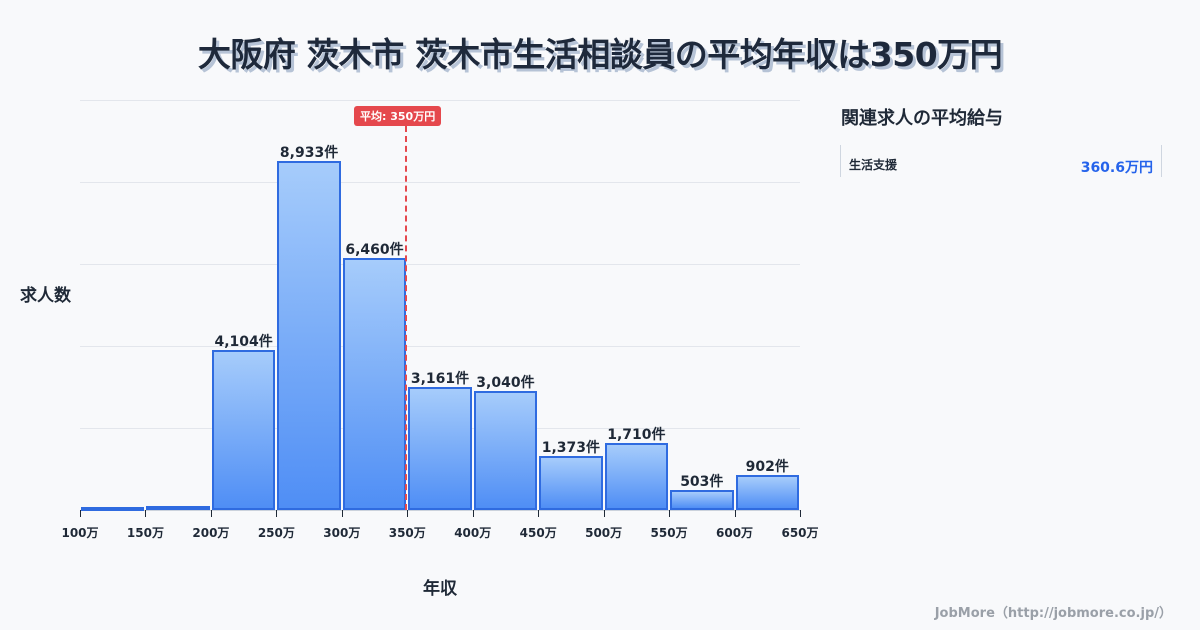  What do you see at coordinates (571, 448) in the screenshot?
I see `bar-value-label: 1,373件` at bounding box center [571, 448].